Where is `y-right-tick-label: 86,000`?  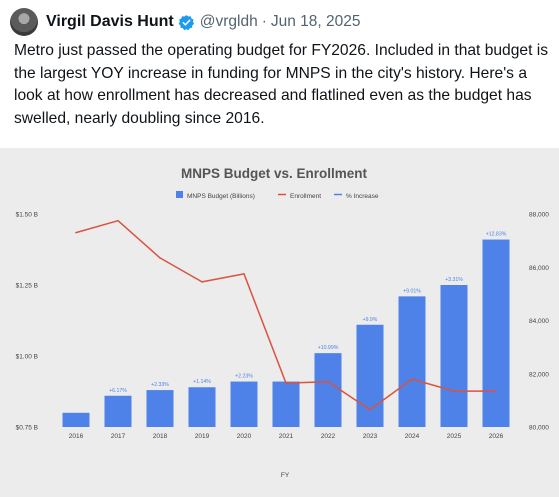 y-right-tick-label: 86,000 is located at coordinates (539, 268).